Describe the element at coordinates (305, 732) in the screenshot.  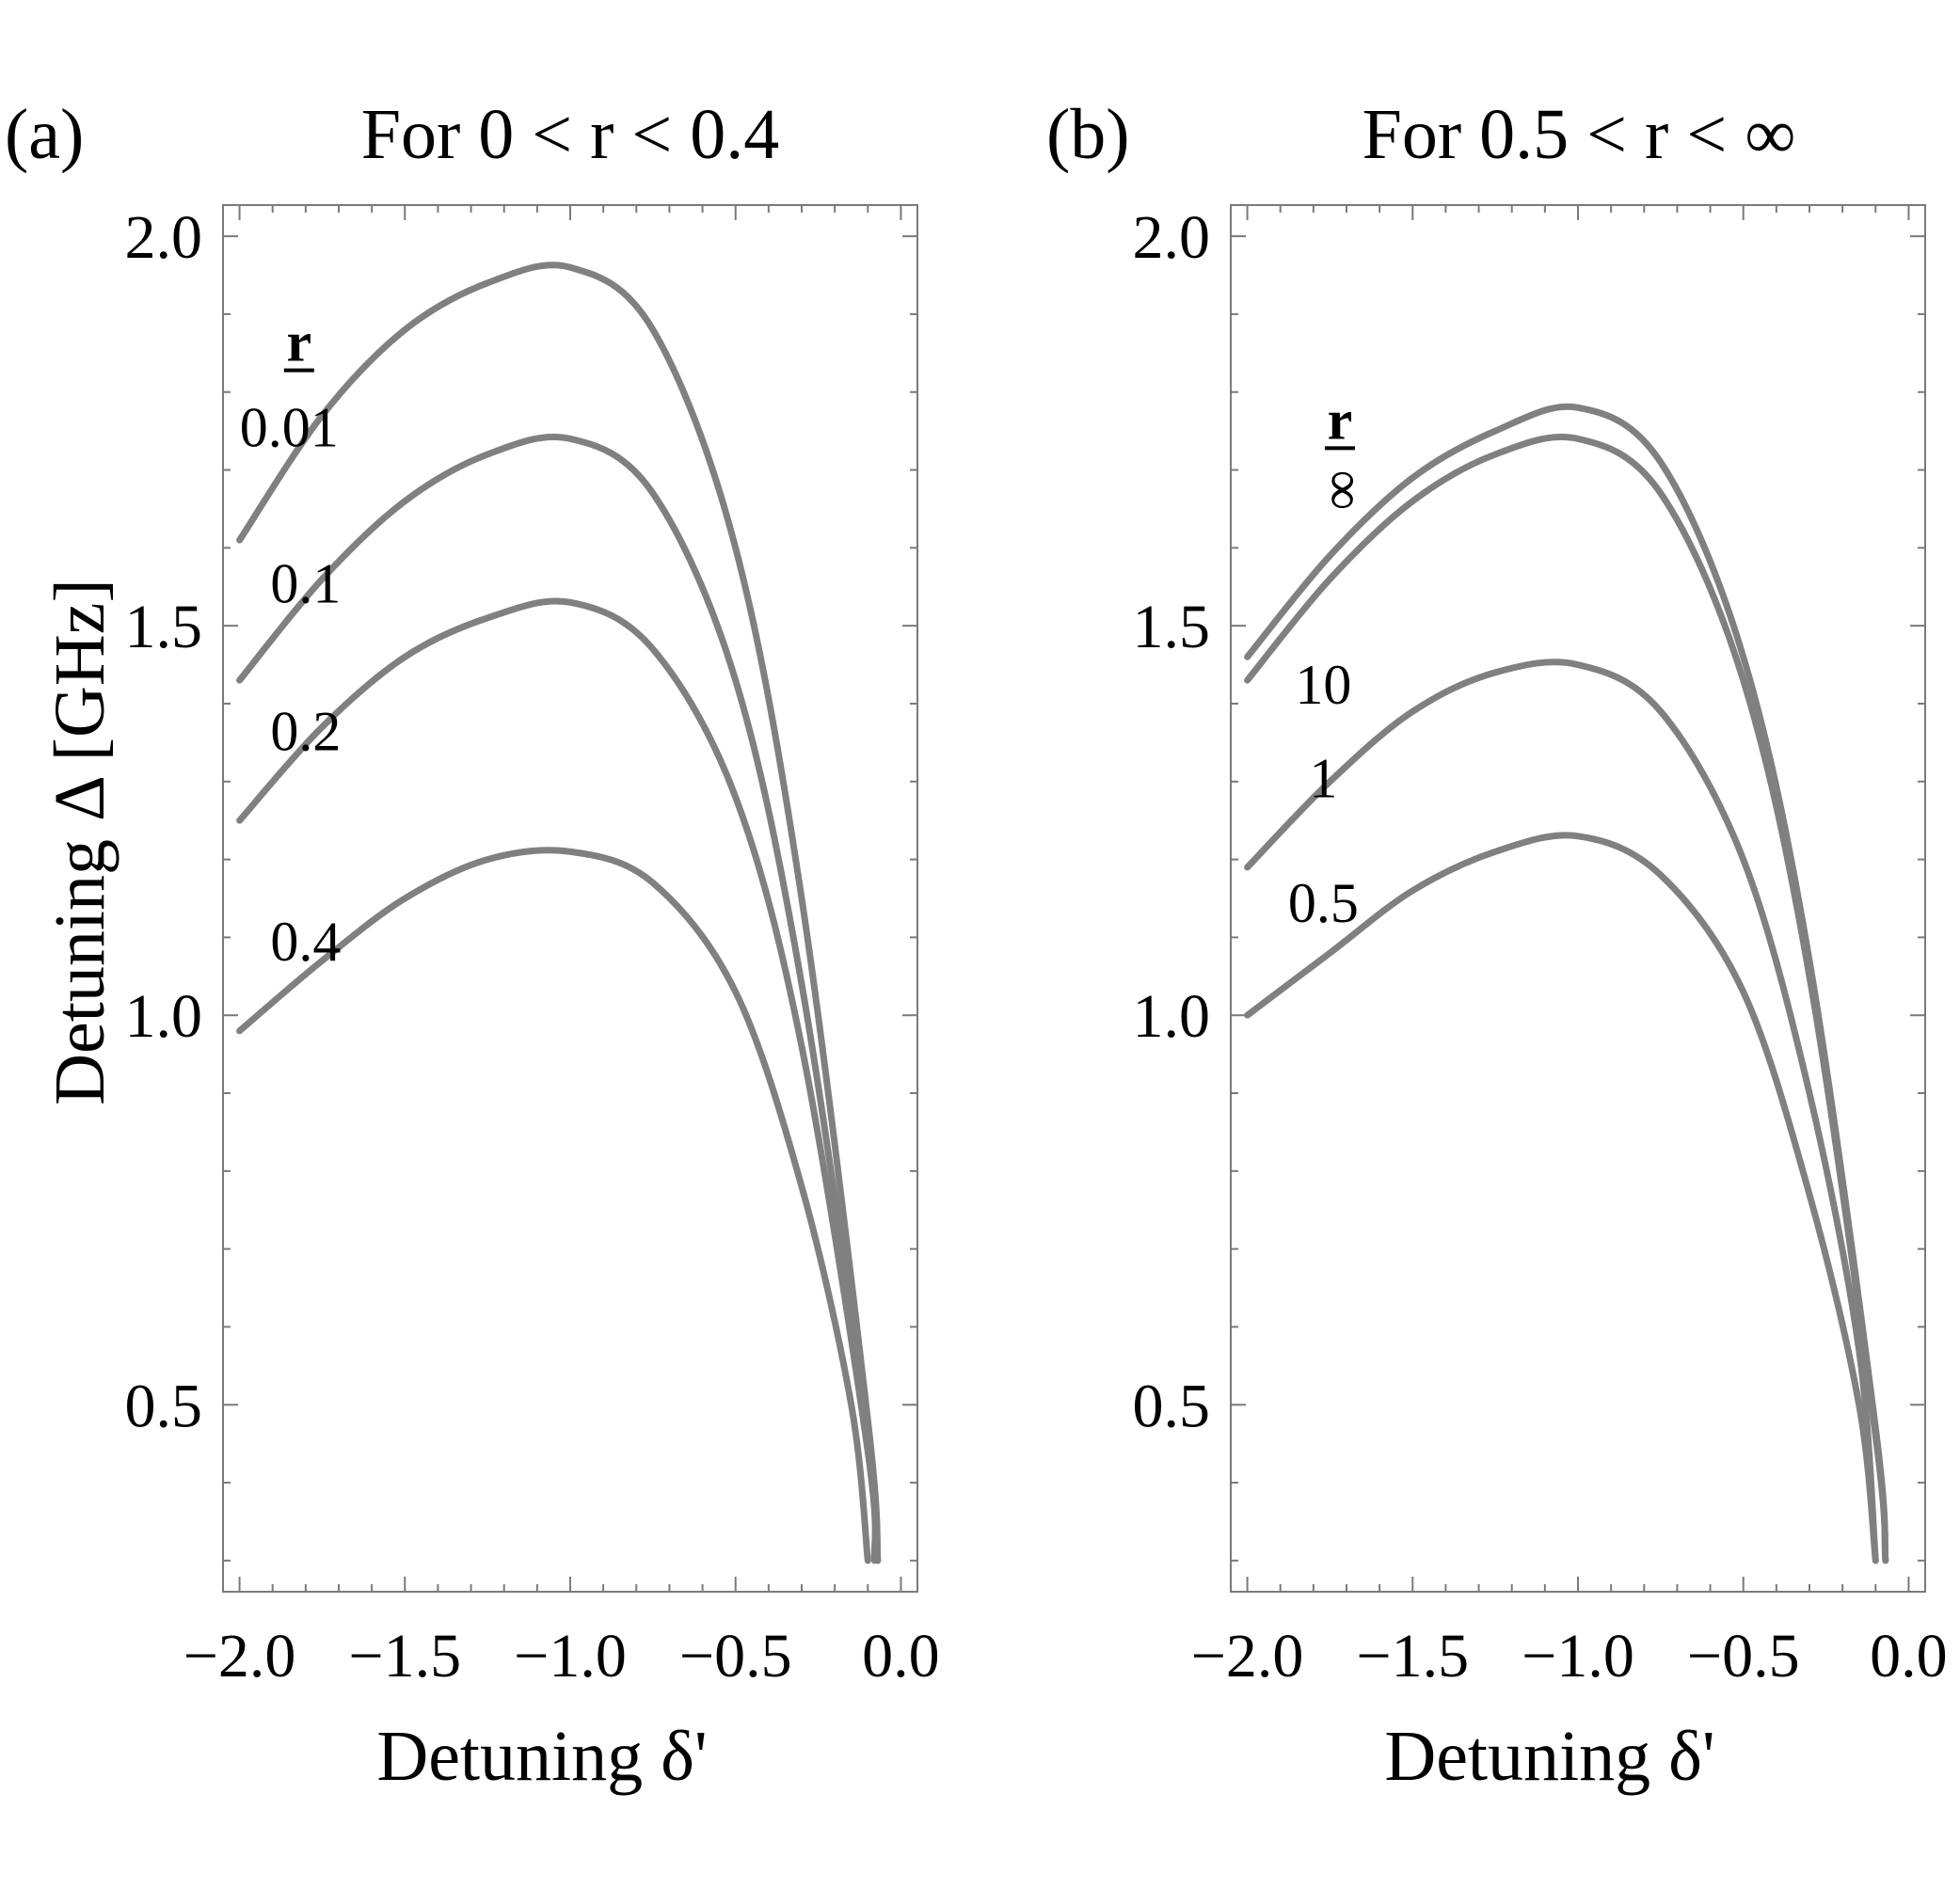
I see `curve-label: 0.2` at that location.